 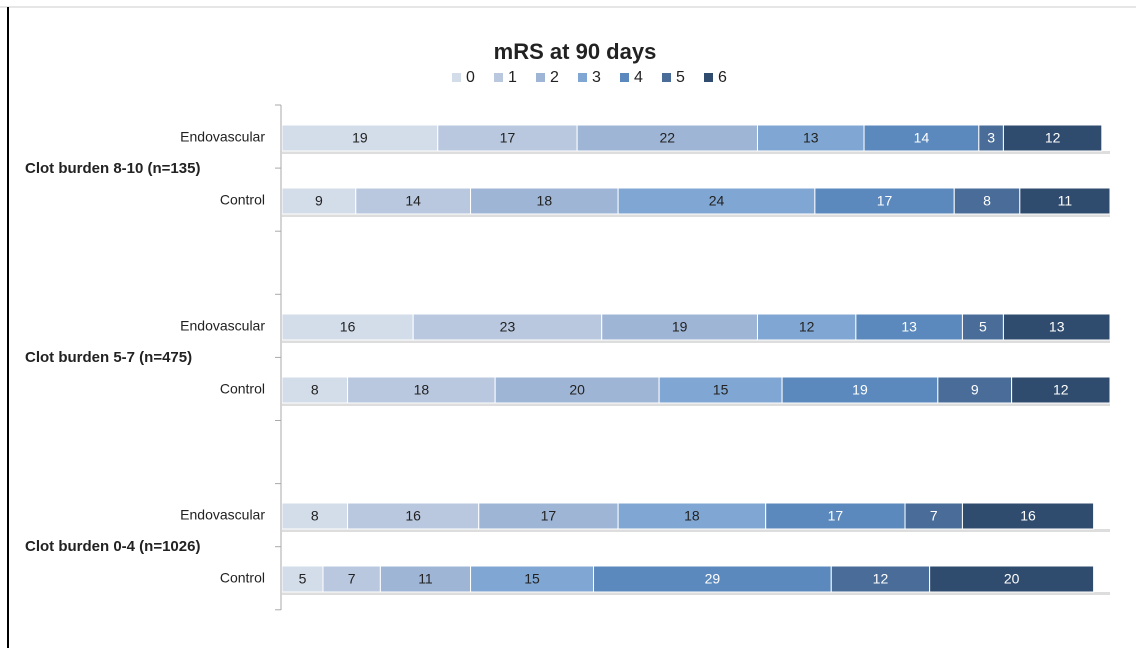 I want to click on value-label: 24, so click(x=717, y=201).